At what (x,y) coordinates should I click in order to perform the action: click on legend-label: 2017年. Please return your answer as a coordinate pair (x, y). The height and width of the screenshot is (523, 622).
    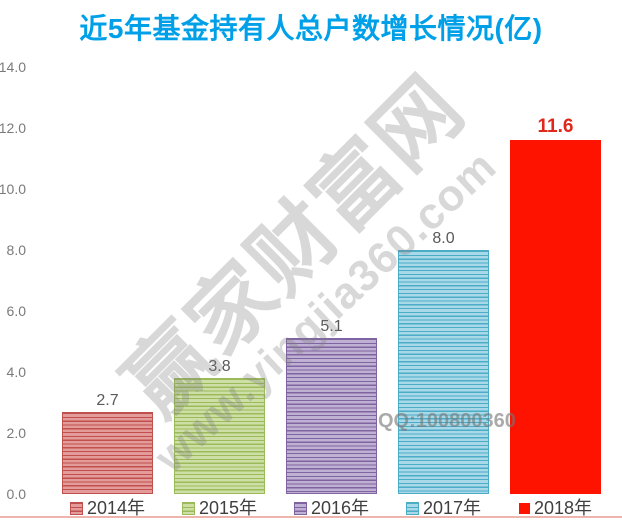
    Looking at the image, I should click on (452, 508).